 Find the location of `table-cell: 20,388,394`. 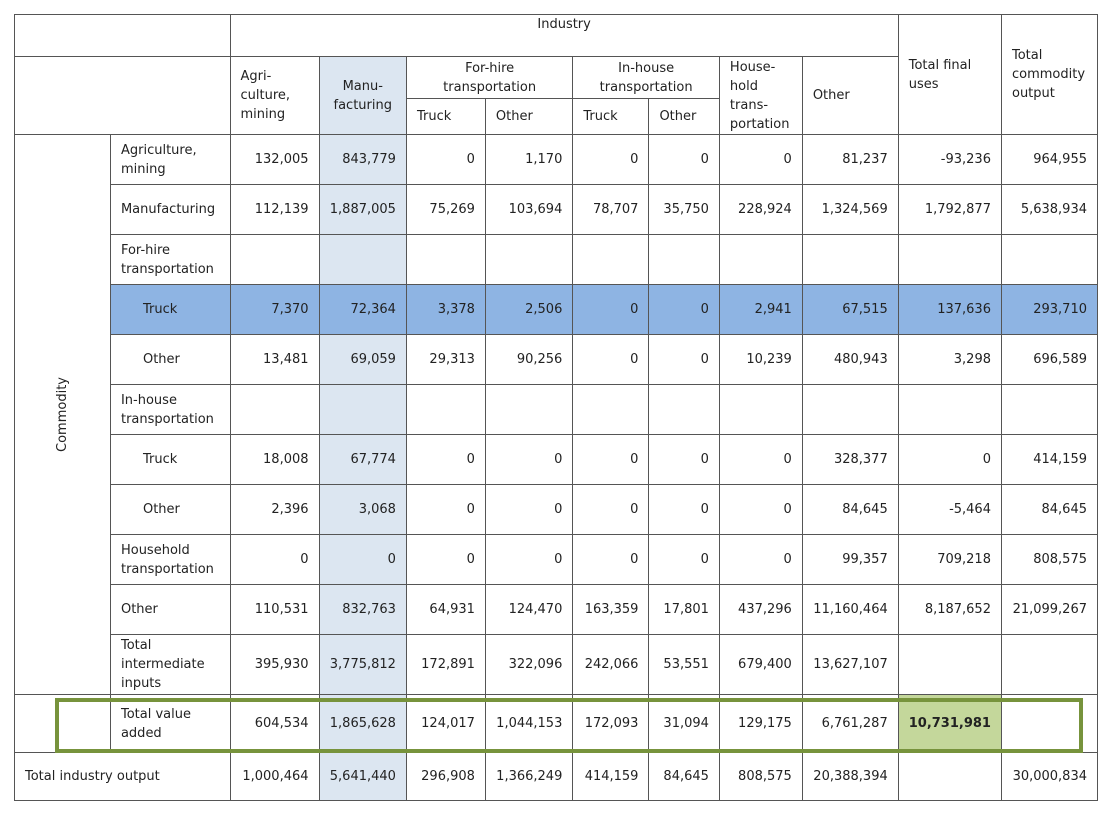

table-cell: 20,388,394 is located at coordinates (850, 776).